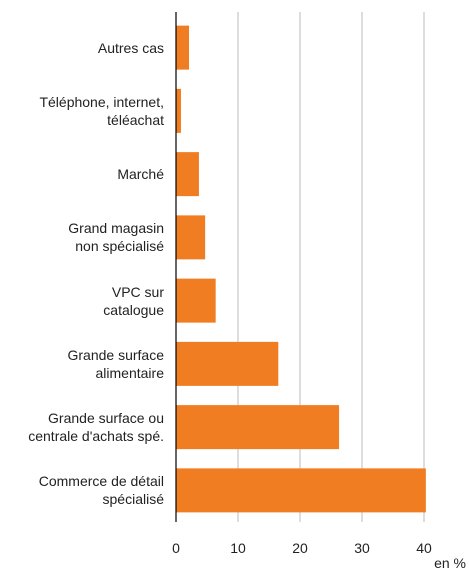 This screenshot has height=576, width=469. Describe the element at coordinates (101, 110) in the screenshot. I see `y-tick-label: Téléphone, internet, téléachat` at that location.